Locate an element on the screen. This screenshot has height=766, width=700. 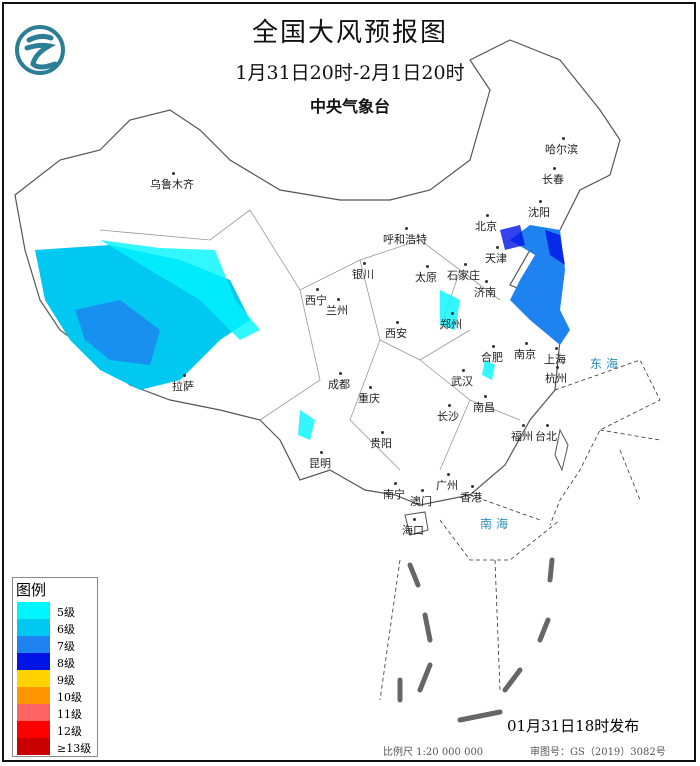
city-label: 长春 is located at coordinates (553, 176).